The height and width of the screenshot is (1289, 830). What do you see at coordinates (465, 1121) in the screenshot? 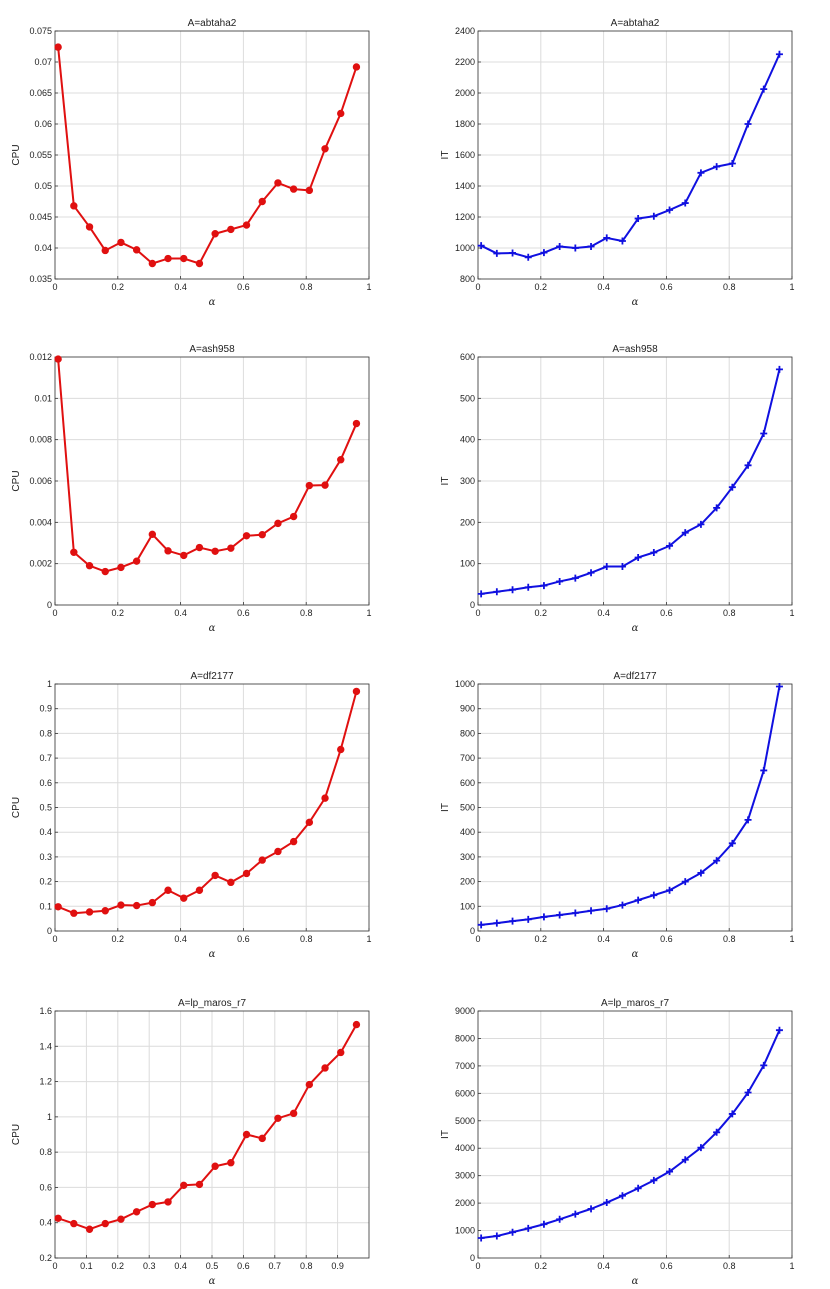
I see `y-tick-label: 5000` at bounding box center [465, 1121].